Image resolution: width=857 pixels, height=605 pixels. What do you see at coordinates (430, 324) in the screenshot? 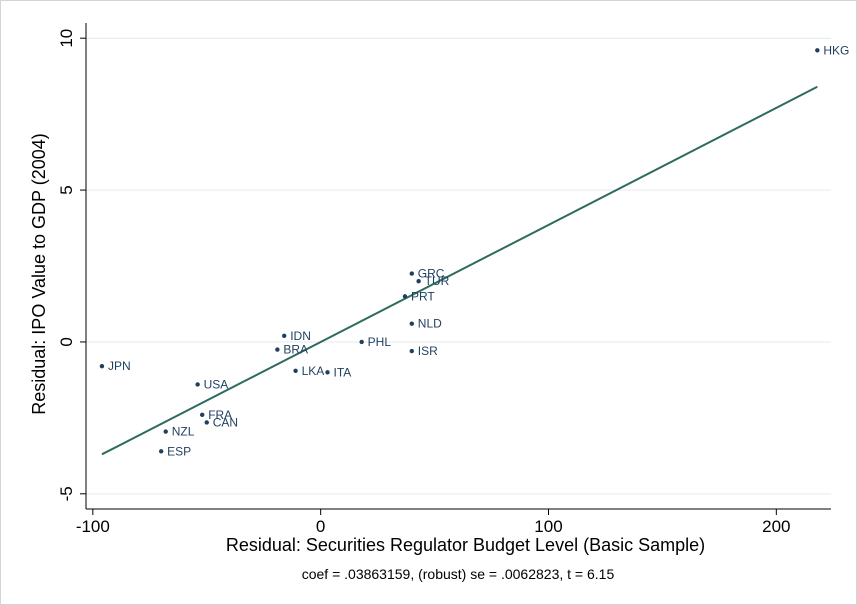
I see `point-label: NLD` at bounding box center [430, 324].